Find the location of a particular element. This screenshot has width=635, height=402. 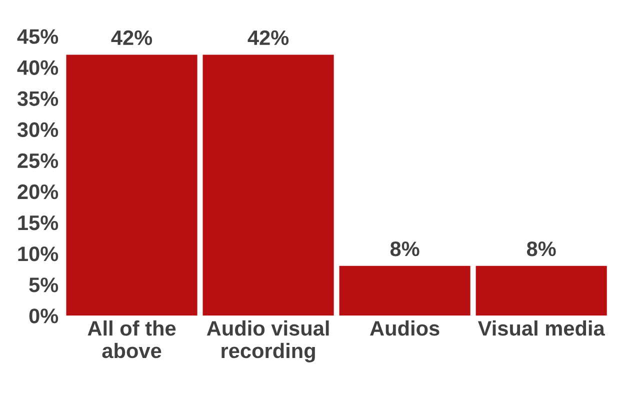

y-tick-label: 35% is located at coordinates (37, 98).